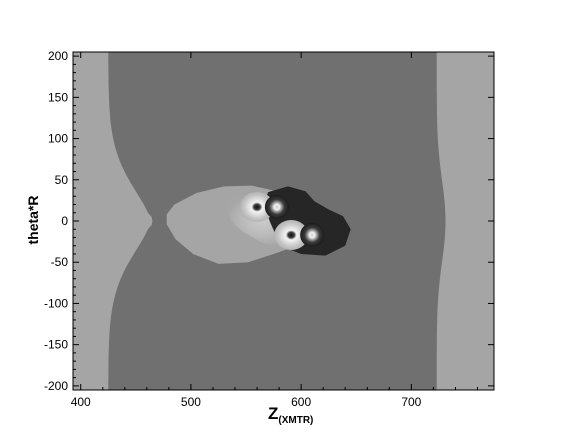 This screenshot has width=563, height=443. I want to click on y-tick-label: 0, so click(64, 221).